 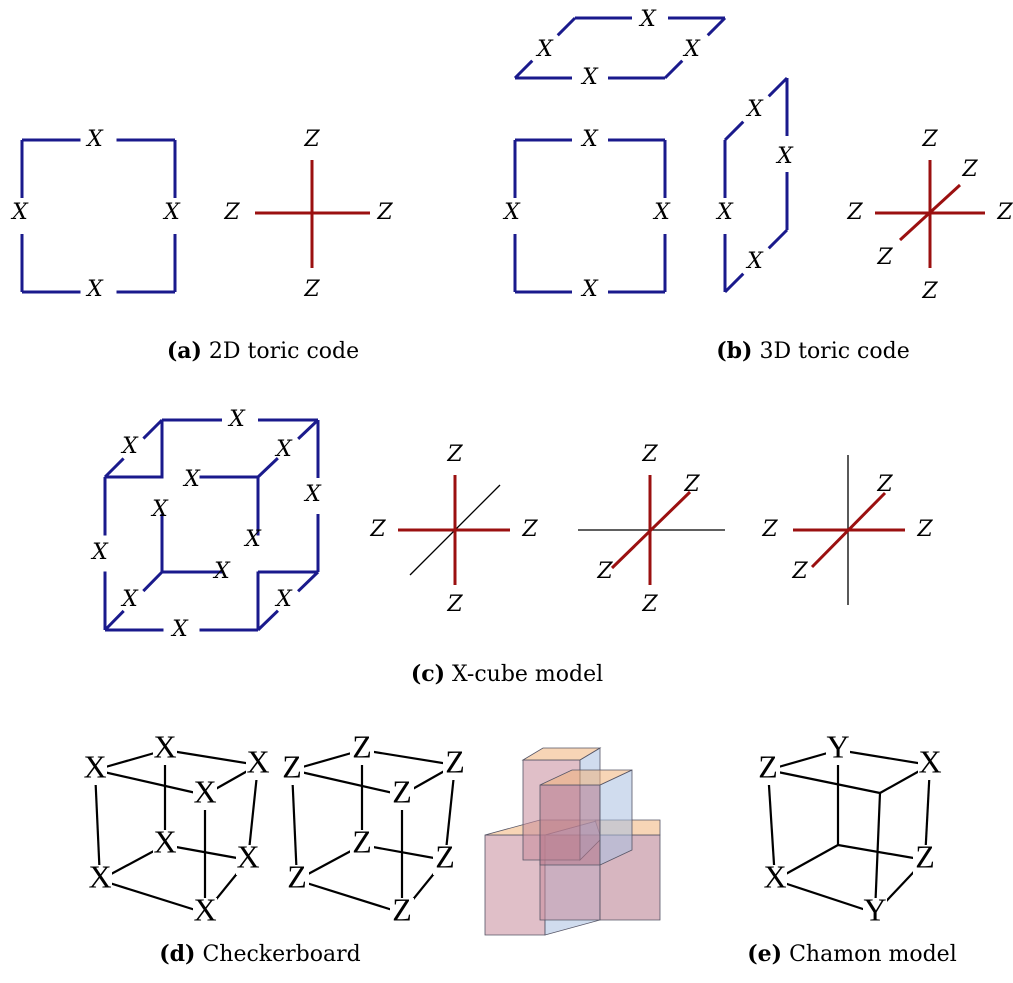 What do you see at coordinates (851, 954) in the screenshot?
I see `caption: (e) Chamon model` at bounding box center [851, 954].